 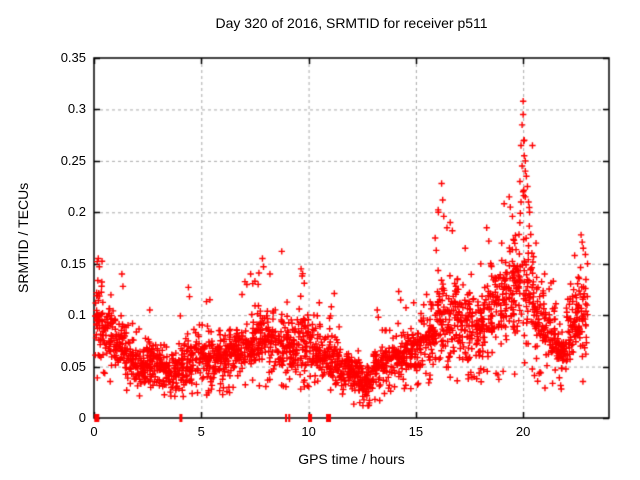 I want to click on x-axis-label: GPS time / hours, so click(x=351, y=459).